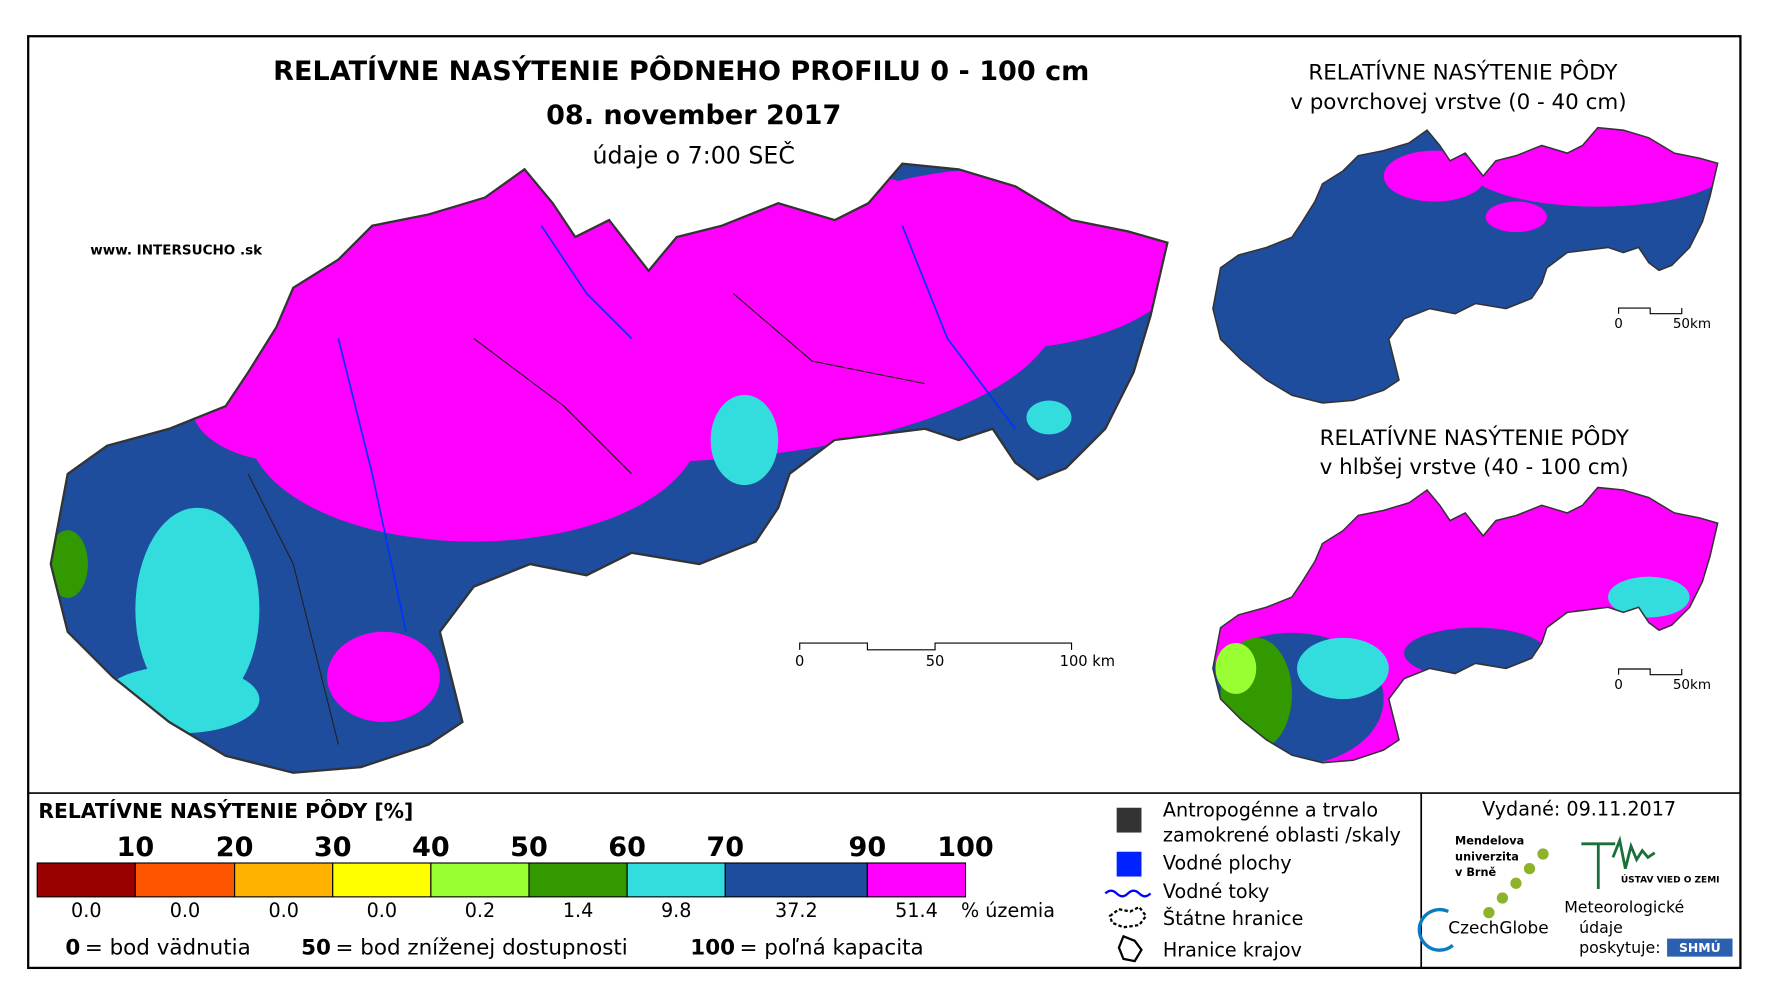 The width and height of the screenshot is (1772, 1003). I want to click on note-number: 0, so click(72, 948).